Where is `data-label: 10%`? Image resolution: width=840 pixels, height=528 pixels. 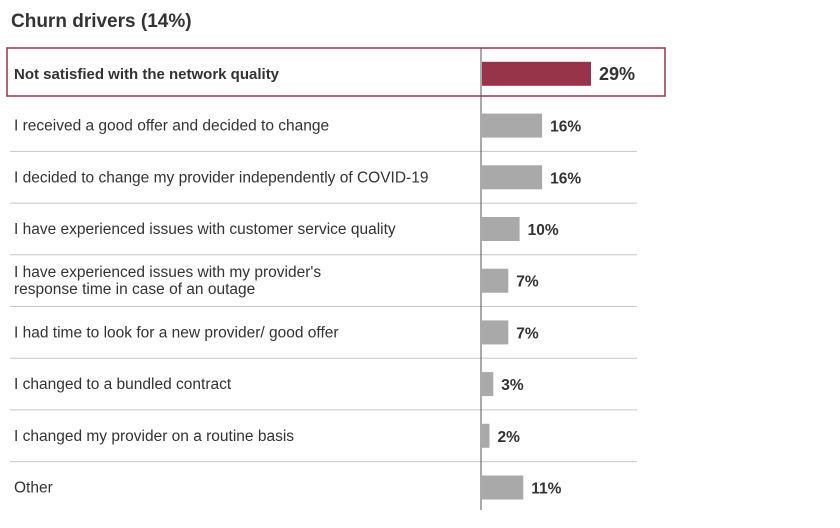
data-label: 10% is located at coordinates (543, 230).